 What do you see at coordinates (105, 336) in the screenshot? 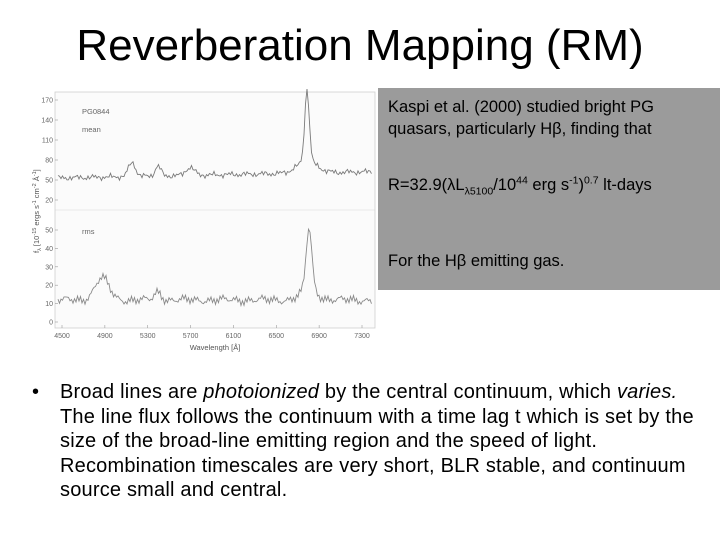
I see `x-tick-label: 4900` at bounding box center [105, 336].